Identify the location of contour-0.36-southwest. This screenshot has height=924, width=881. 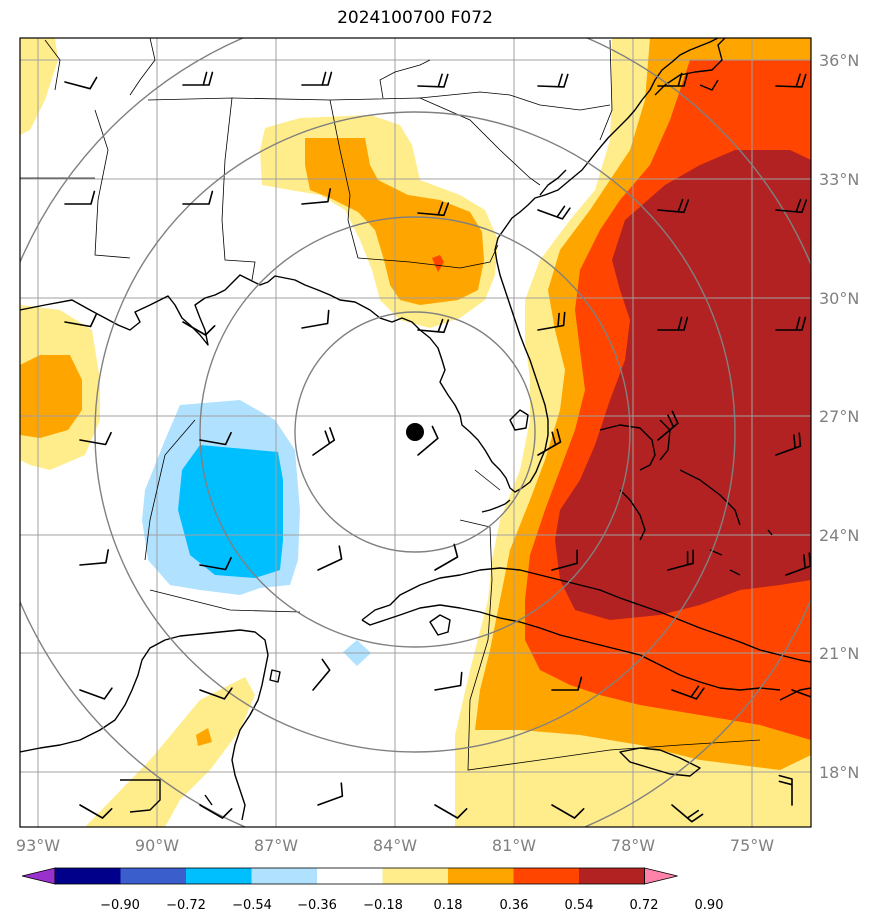
(204, 737).